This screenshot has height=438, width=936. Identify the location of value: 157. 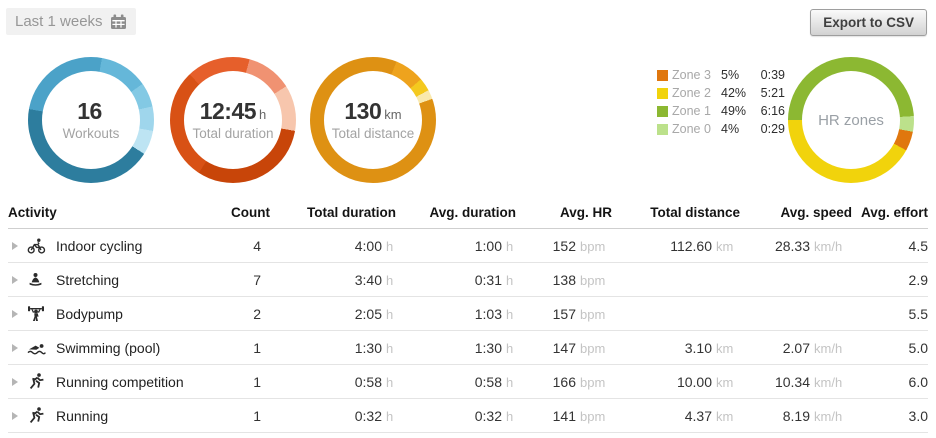
(564, 313).